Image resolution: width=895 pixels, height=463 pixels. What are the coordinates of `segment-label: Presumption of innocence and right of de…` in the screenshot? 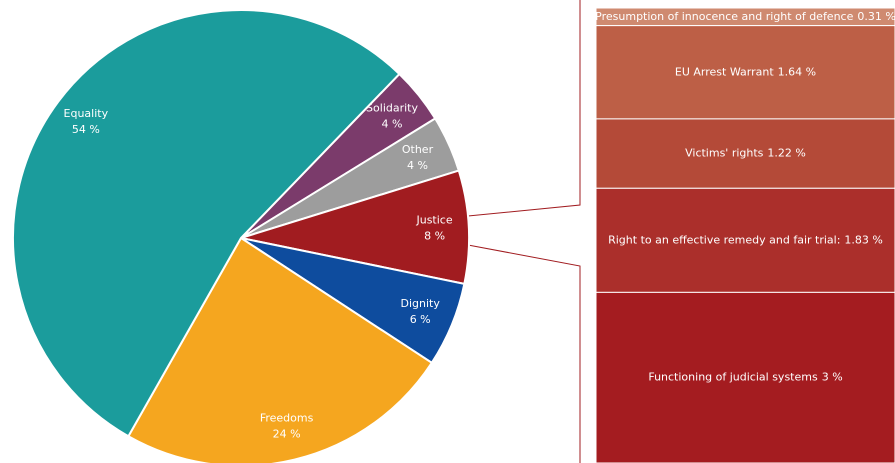 It's located at (745, 16).